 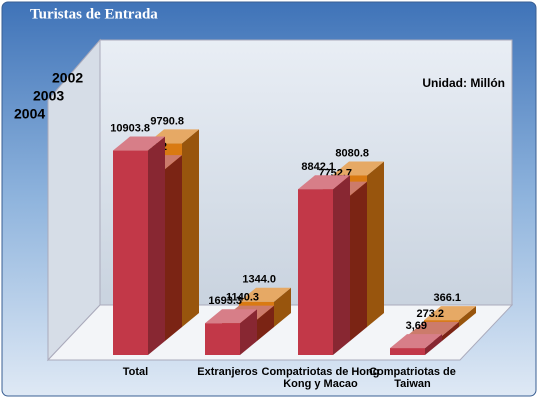 What do you see at coordinates (259, 280) in the screenshot?
I see `value-label: 1344.0` at bounding box center [259, 280].